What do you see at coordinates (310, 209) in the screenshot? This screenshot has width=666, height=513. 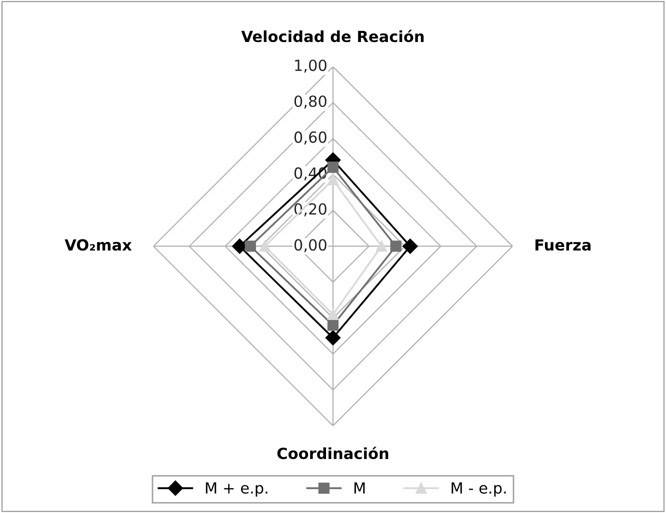 I see `y-tick-label: 0,20` at bounding box center [310, 209].